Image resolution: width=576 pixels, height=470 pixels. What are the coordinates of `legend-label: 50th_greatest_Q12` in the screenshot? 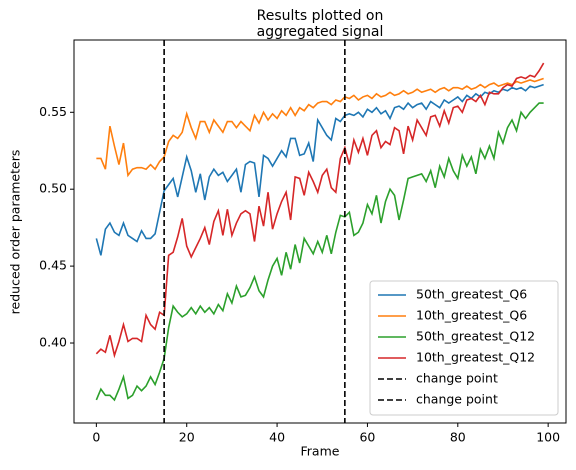 It's located at (475, 336).